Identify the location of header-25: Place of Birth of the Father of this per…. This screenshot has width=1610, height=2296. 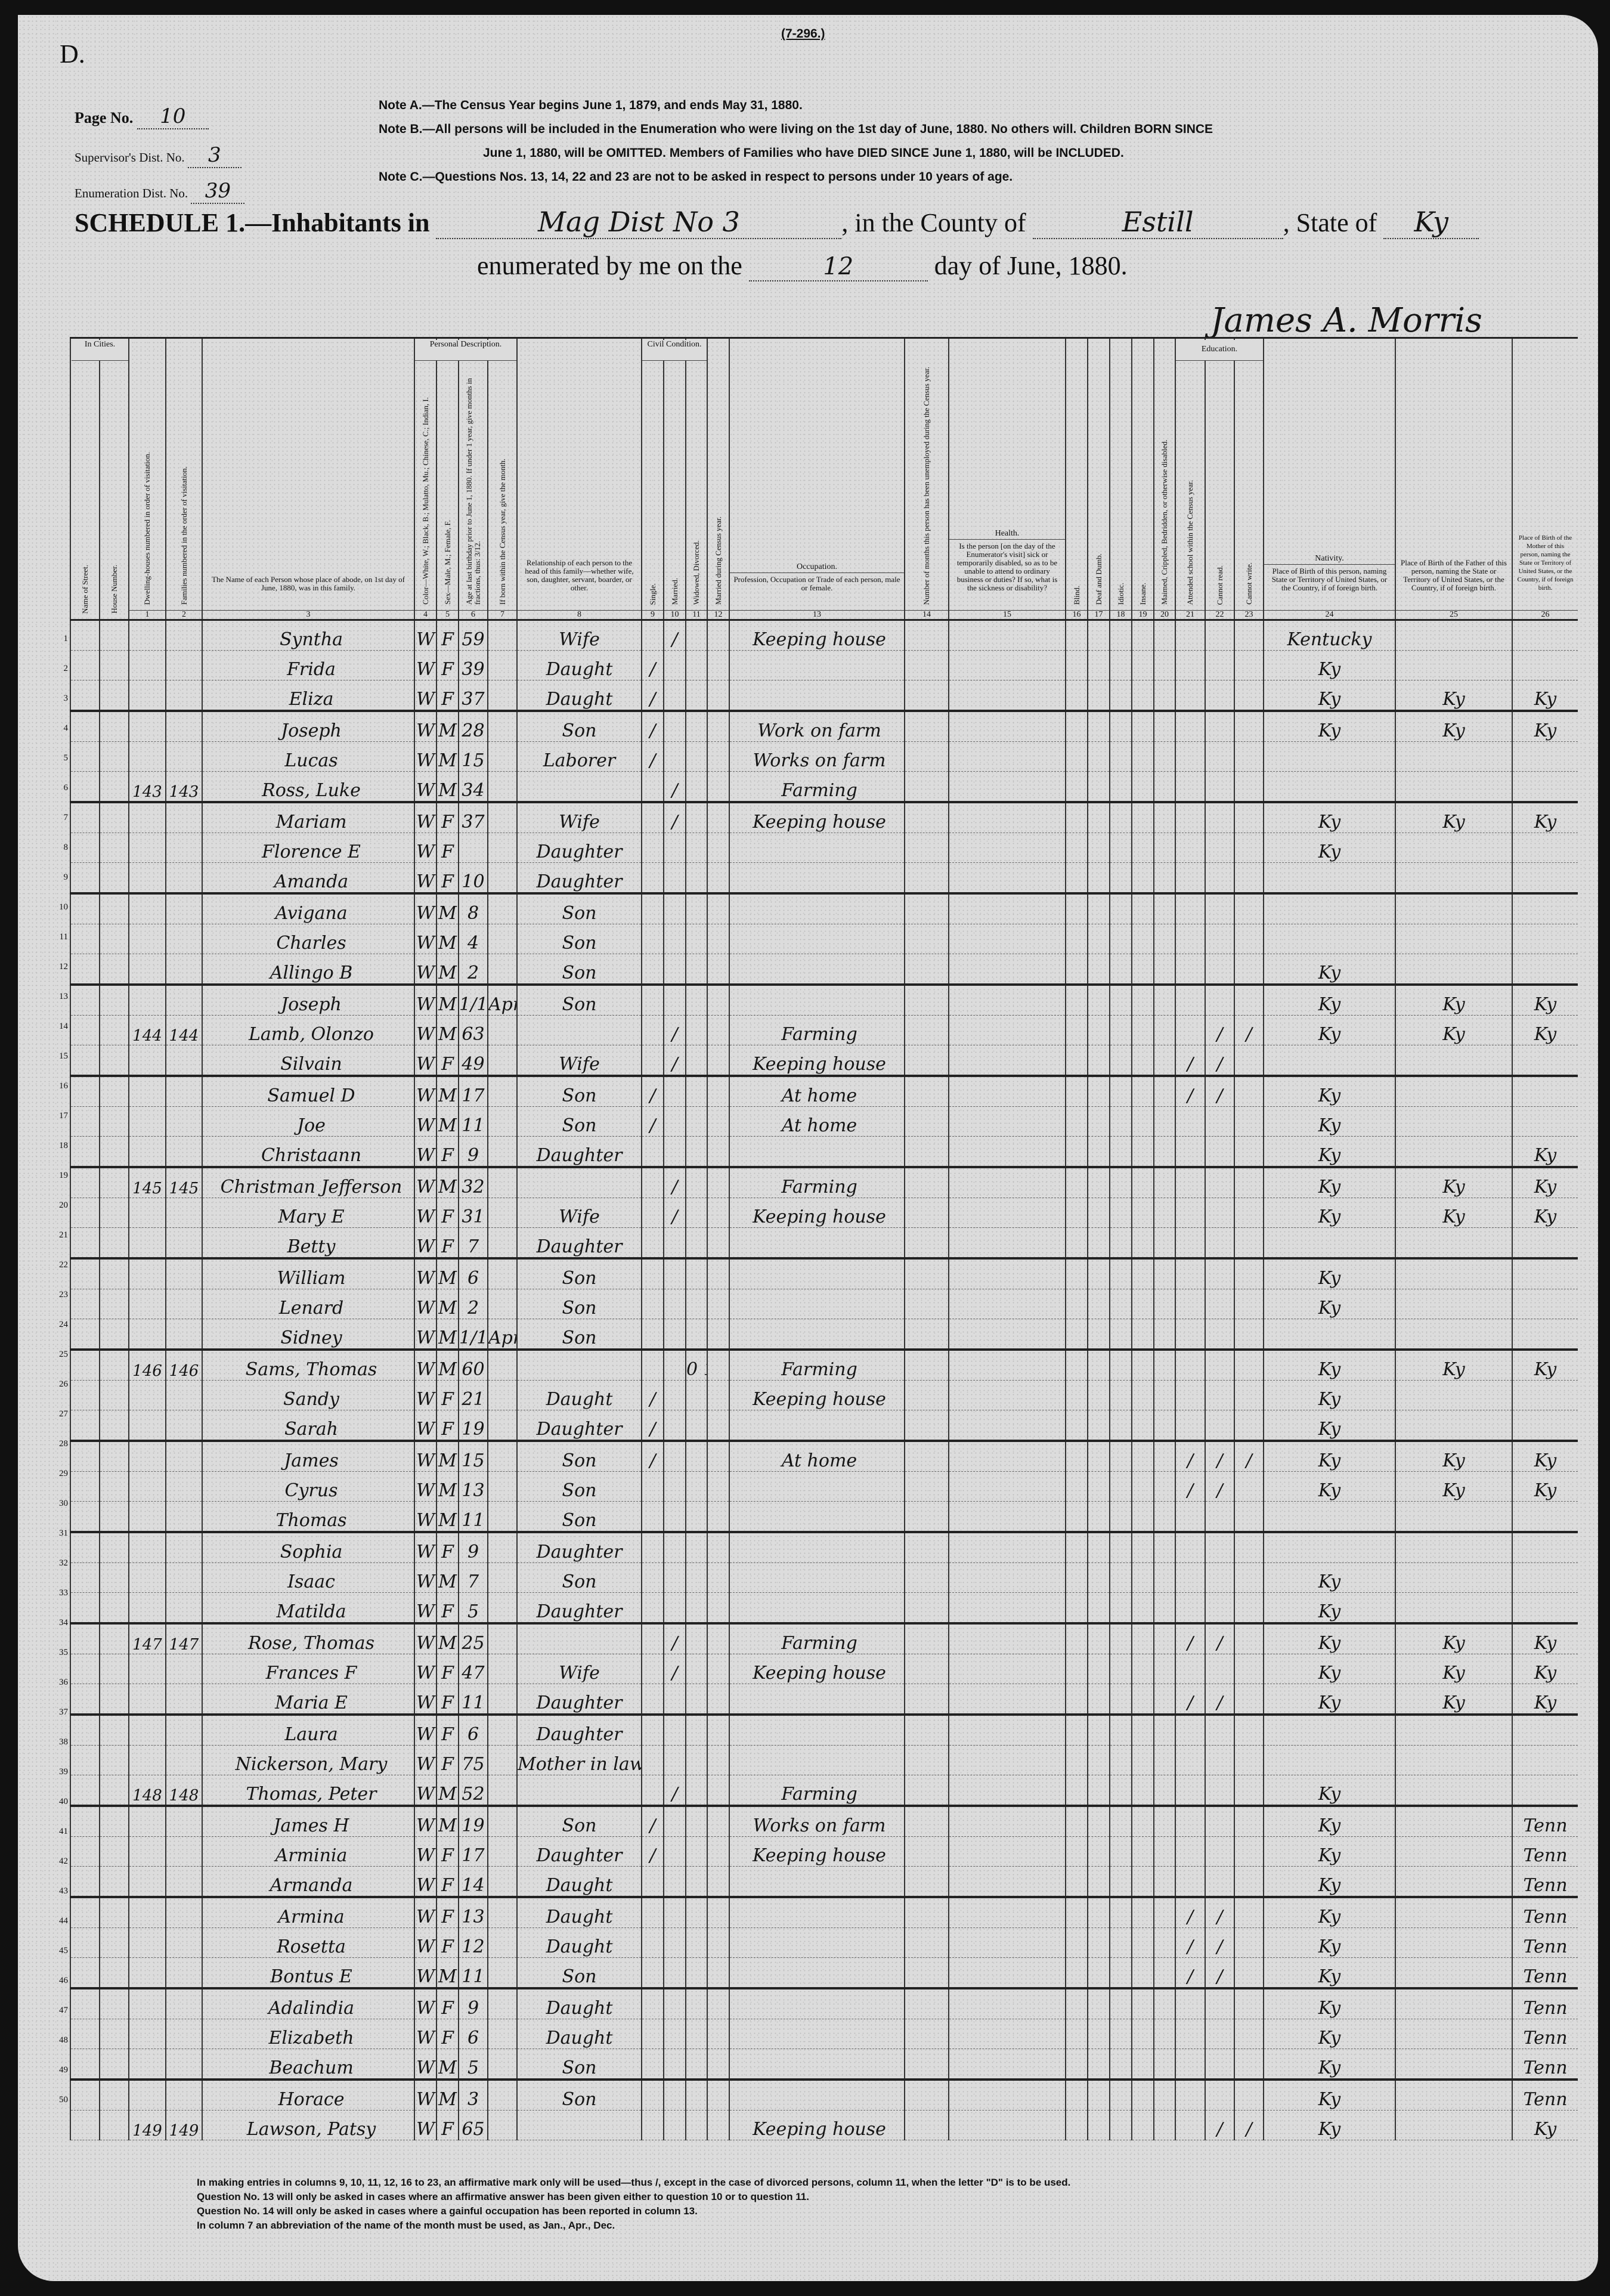
(1453, 479).